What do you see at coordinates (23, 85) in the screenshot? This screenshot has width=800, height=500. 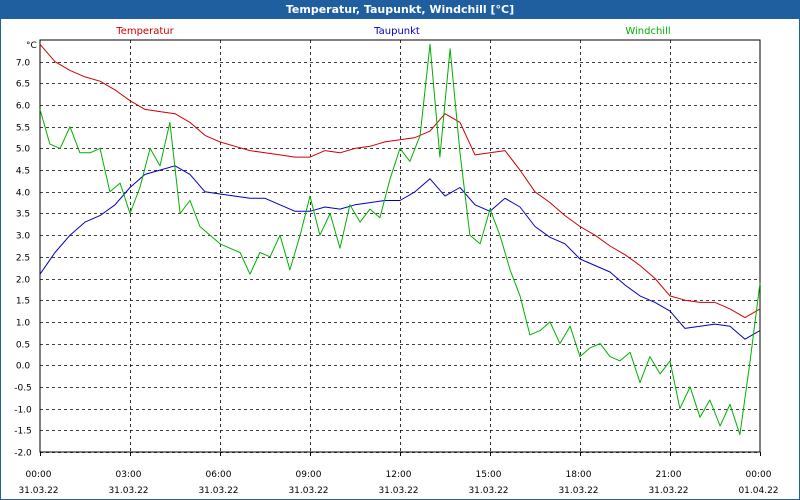 I see `y-tick-label: 6.5` at bounding box center [23, 85].